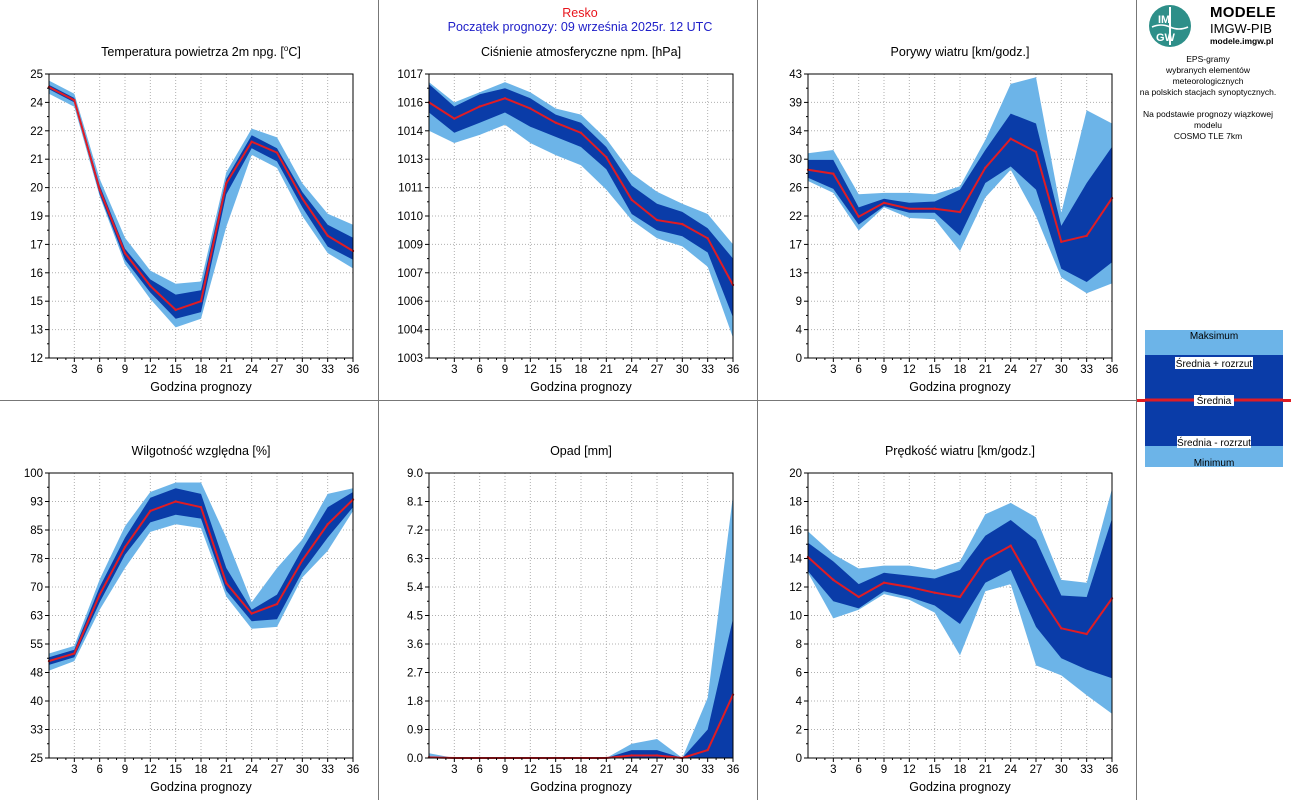  I want to click on y-tick-label: 1011, so click(410, 189).